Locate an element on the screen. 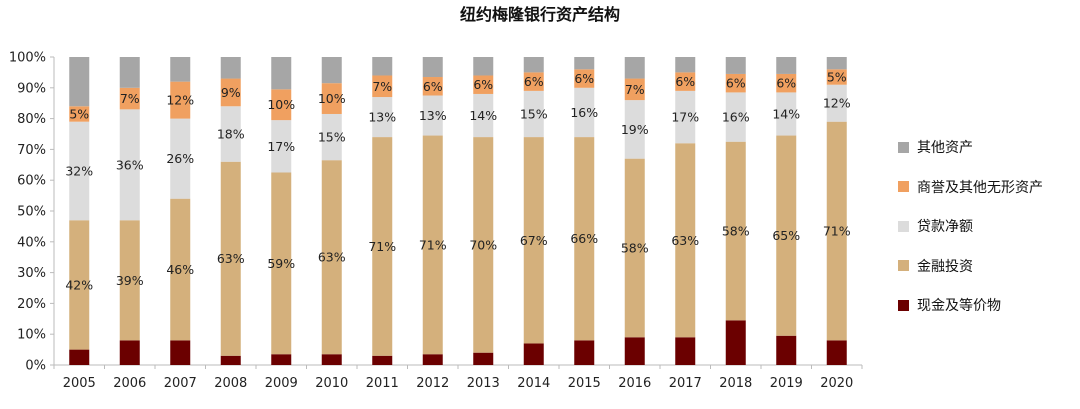  y-tick-label: 100% is located at coordinates (27, 58).